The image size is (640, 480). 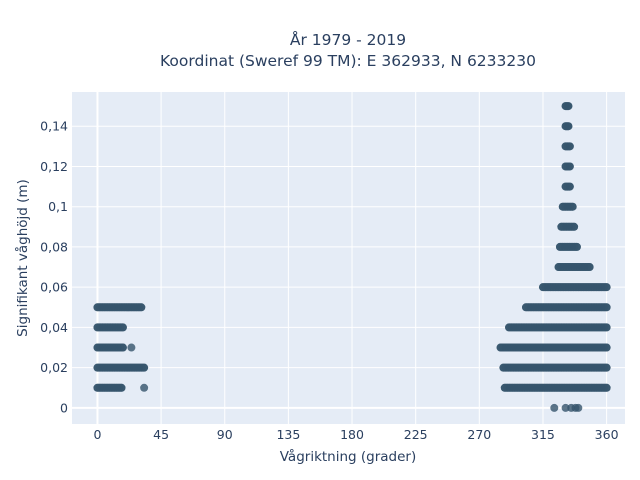 What do you see at coordinates (352, 434) in the screenshot?
I see `x-tick-label: 180` at bounding box center [352, 434].